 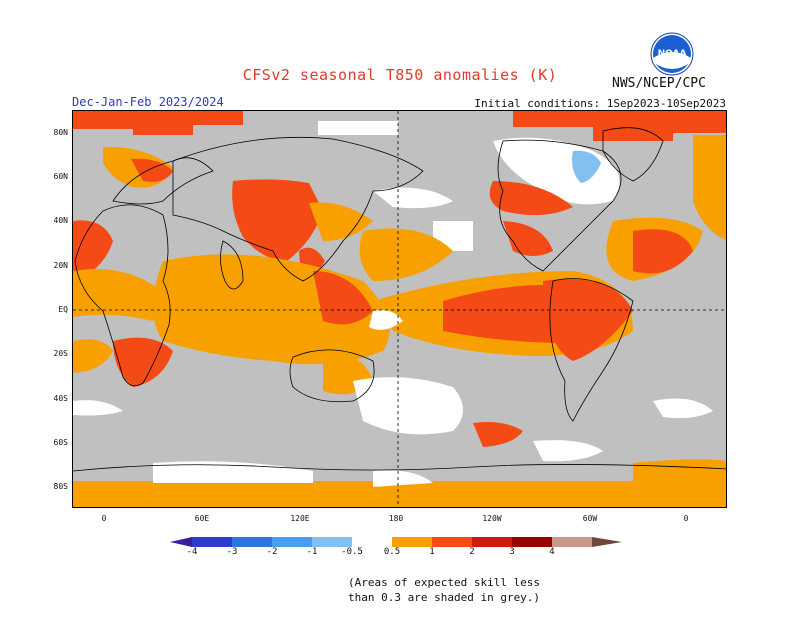 What do you see at coordinates (444, 582) in the screenshot?
I see `skill-note-line: (Areas of expected skill less` at bounding box center [444, 582].